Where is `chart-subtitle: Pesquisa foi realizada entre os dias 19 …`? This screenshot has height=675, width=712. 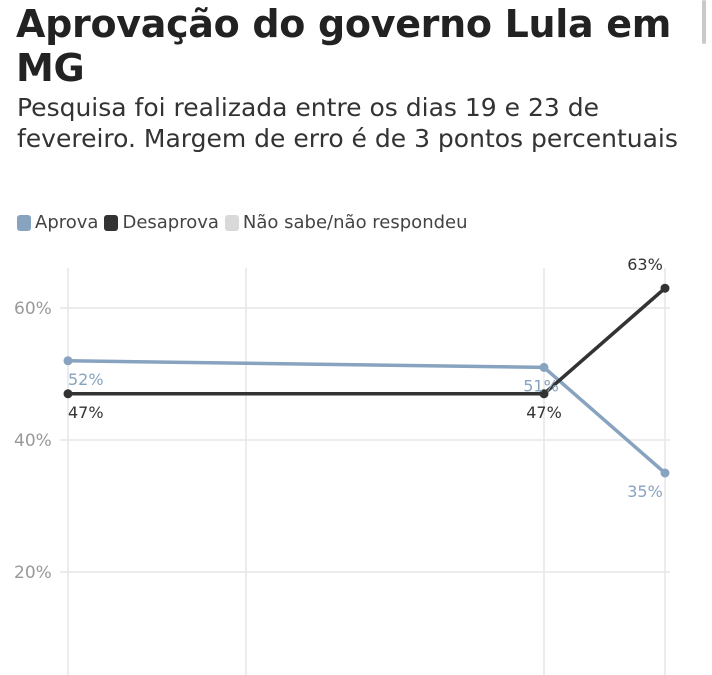
chart-subtitle: Pesquisa foi realizada entre os dias 19 … is located at coordinates (347, 123).